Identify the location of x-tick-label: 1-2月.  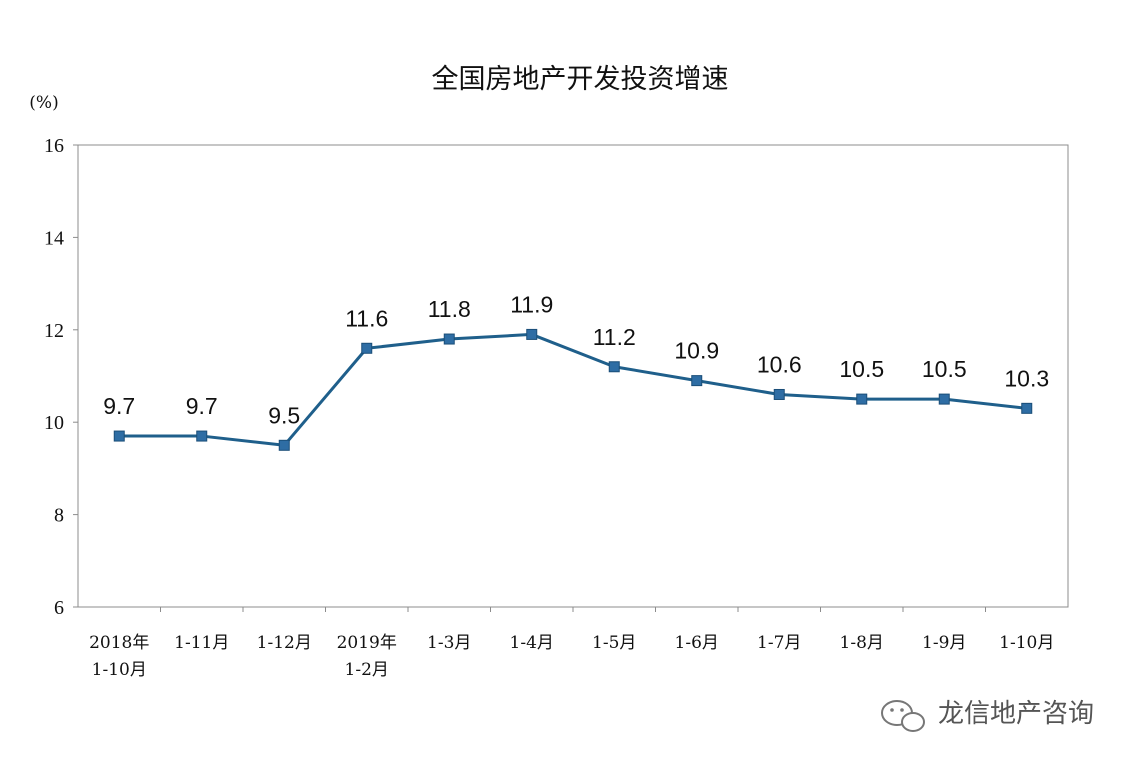
(367, 670).